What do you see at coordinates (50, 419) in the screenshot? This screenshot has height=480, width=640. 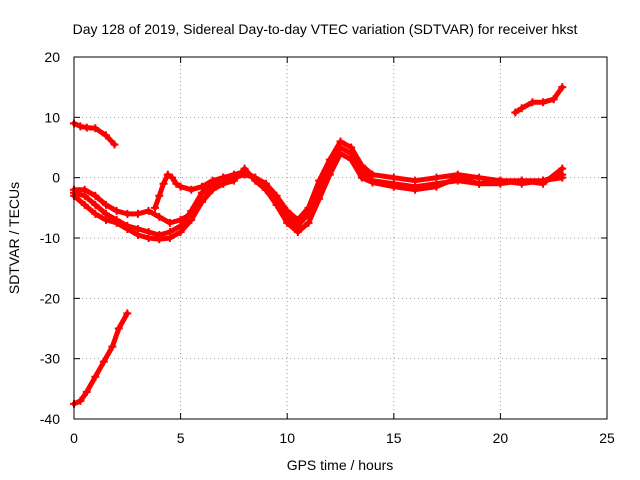 I see `y-tick-label: -40` at bounding box center [50, 419].